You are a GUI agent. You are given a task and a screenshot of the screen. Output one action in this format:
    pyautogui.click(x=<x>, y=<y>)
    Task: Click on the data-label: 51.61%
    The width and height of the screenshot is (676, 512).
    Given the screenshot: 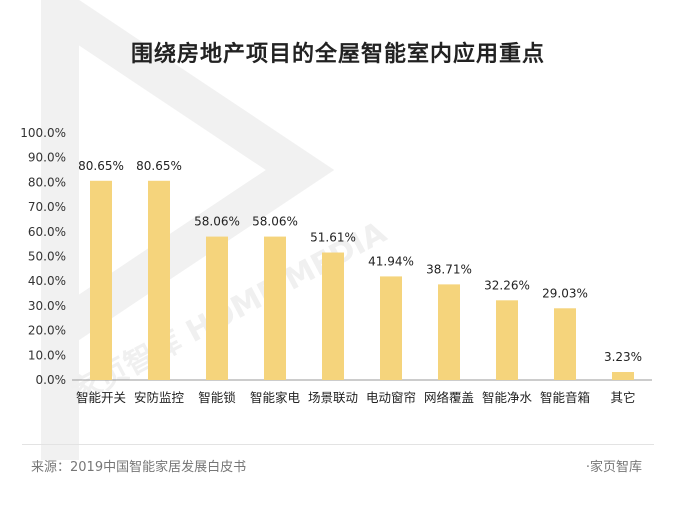 What is the action you would take?
    pyautogui.click(x=333, y=238)
    